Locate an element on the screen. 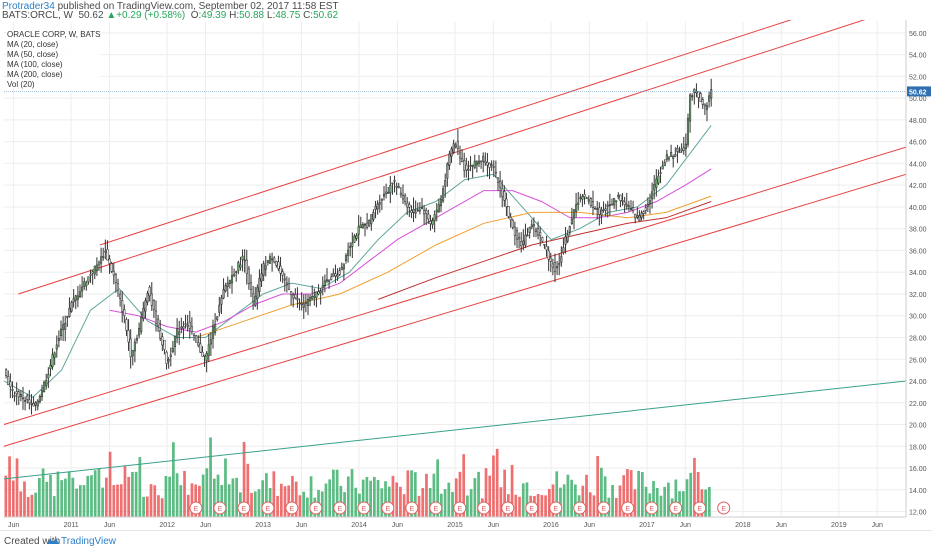 The height and width of the screenshot is (551, 932). legend-ma20: MA (20, close) is located at coordinates (33, 44).